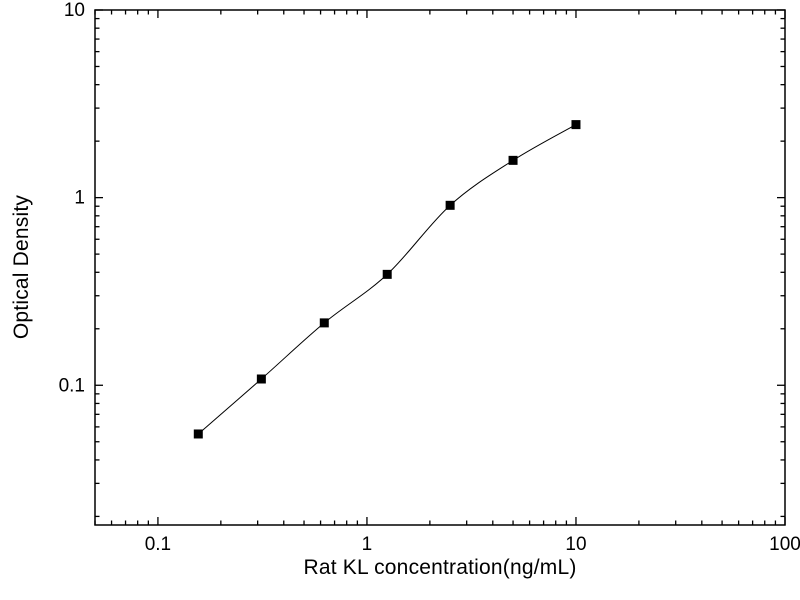  Describe the element at coordinates (72, 385) in the screenshot. I see `y-tick-label: 0.1` at that location.